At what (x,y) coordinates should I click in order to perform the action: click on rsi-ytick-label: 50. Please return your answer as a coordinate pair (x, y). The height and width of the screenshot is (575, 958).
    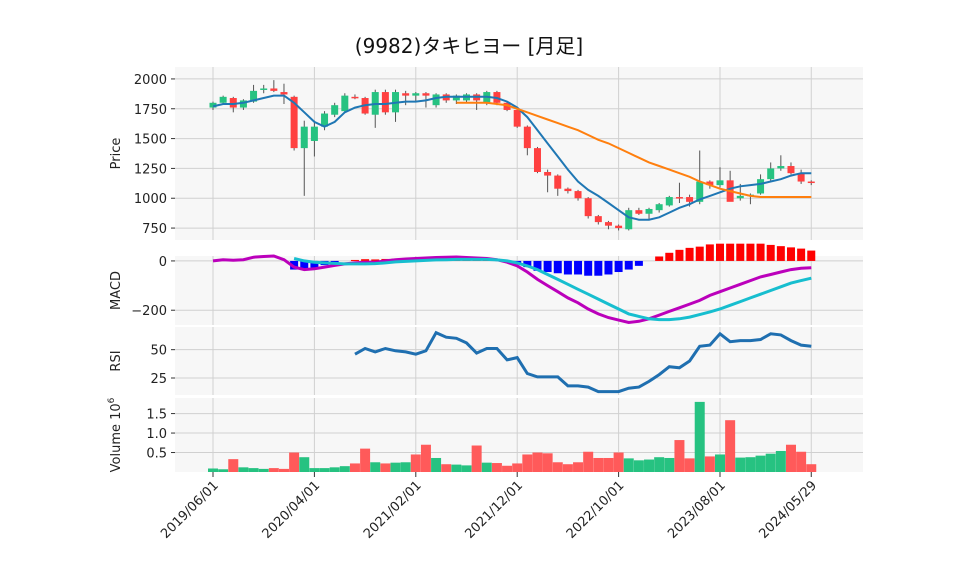
    Looking at the image, I should click on (158, 351).